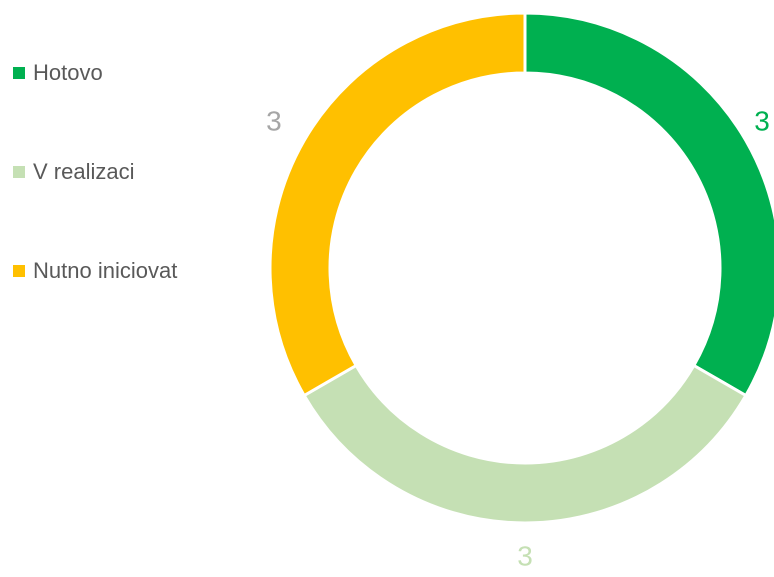  I want to click on legend-label: V realizaci, so click(83, 171).